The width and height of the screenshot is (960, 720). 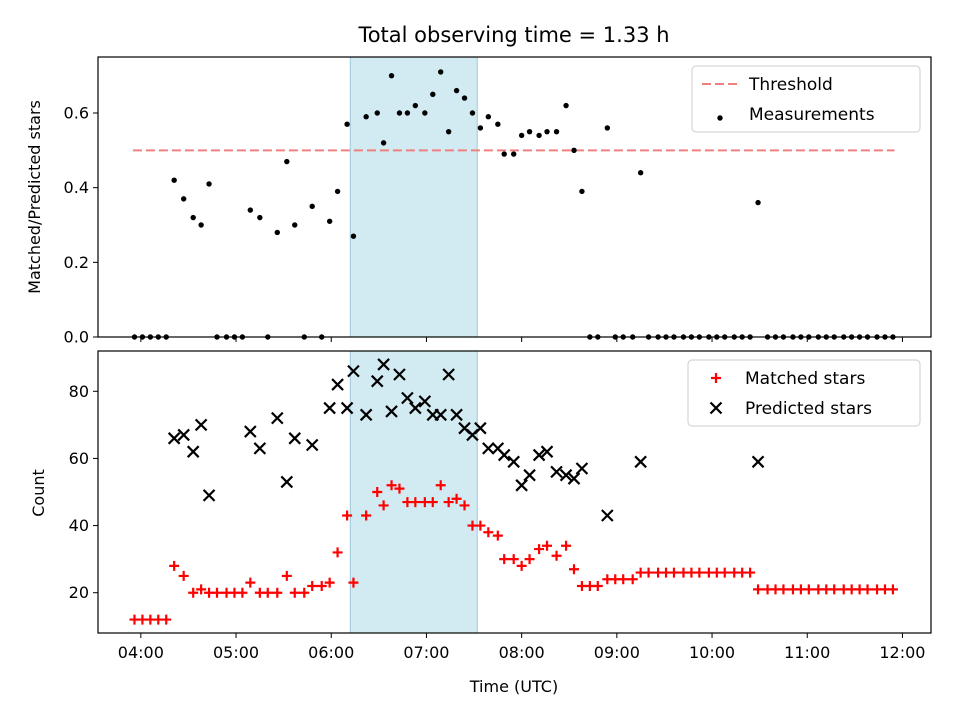 What do you see at coordinates (413, 197) in the screenshot?
I see `top-observing-window-span` at bounding box center [413, 197].